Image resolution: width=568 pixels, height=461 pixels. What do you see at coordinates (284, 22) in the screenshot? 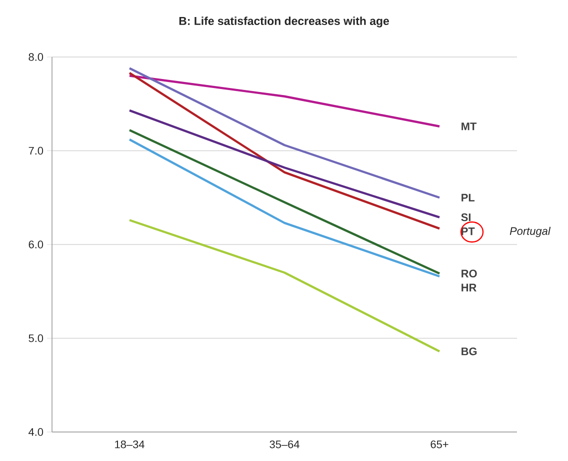
I see `chart-title: B: Life satisfaction decreases with age` at bounding box center [284, 22].